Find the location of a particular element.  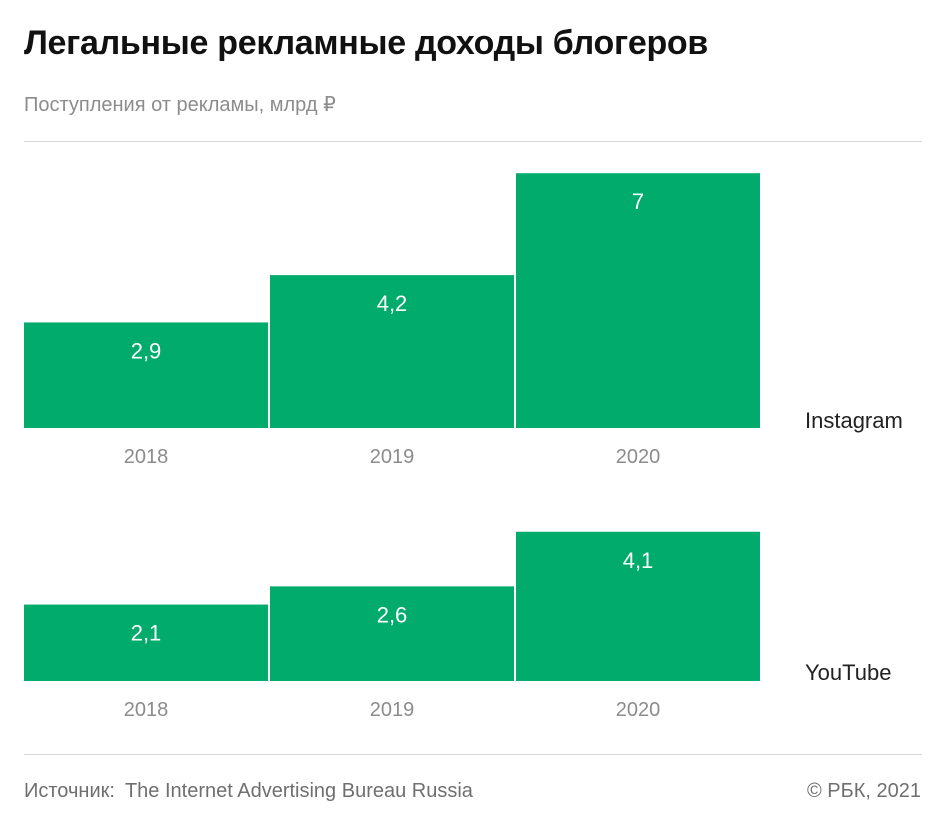

instagram-value-label-2019: 4,2 is located at coordinates (392, 303).